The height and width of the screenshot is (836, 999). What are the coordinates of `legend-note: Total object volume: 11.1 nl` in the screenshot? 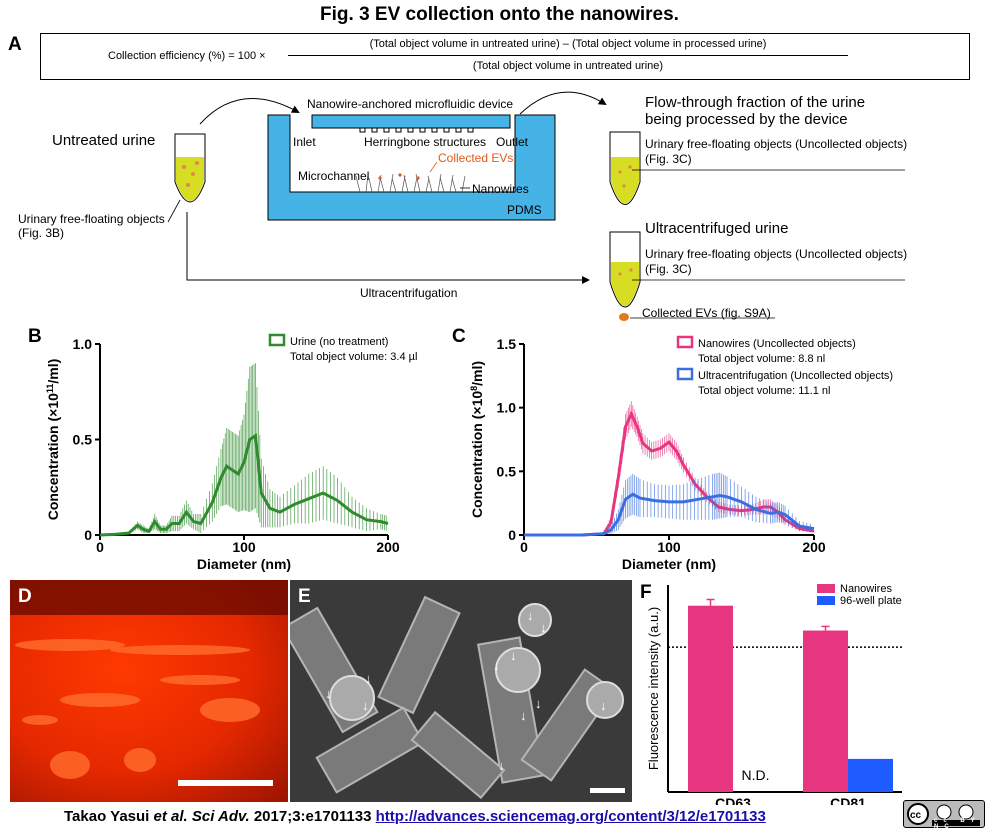 It's located at (764, 391).